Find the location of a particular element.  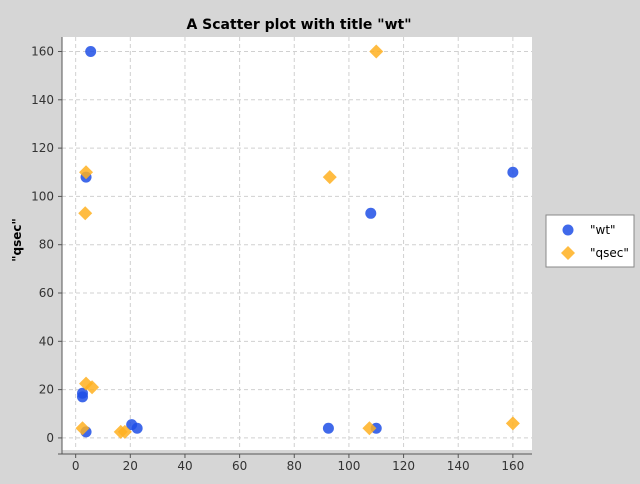

chart-title: A Scatter plot with title "wt" is located at coordinates (298, 25).